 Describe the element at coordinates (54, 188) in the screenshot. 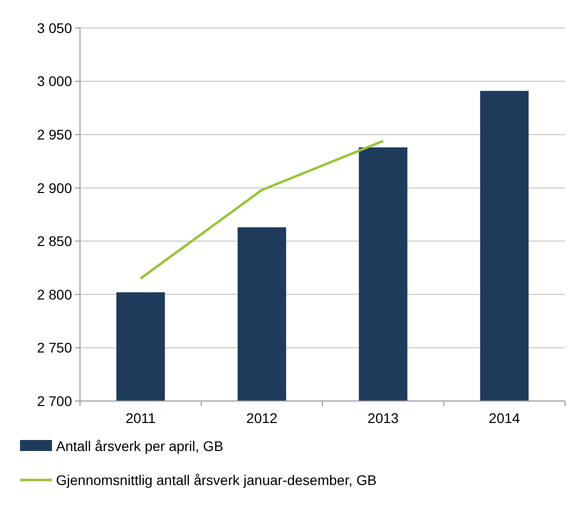

I see `y-tick-label: 2 900` at that location.